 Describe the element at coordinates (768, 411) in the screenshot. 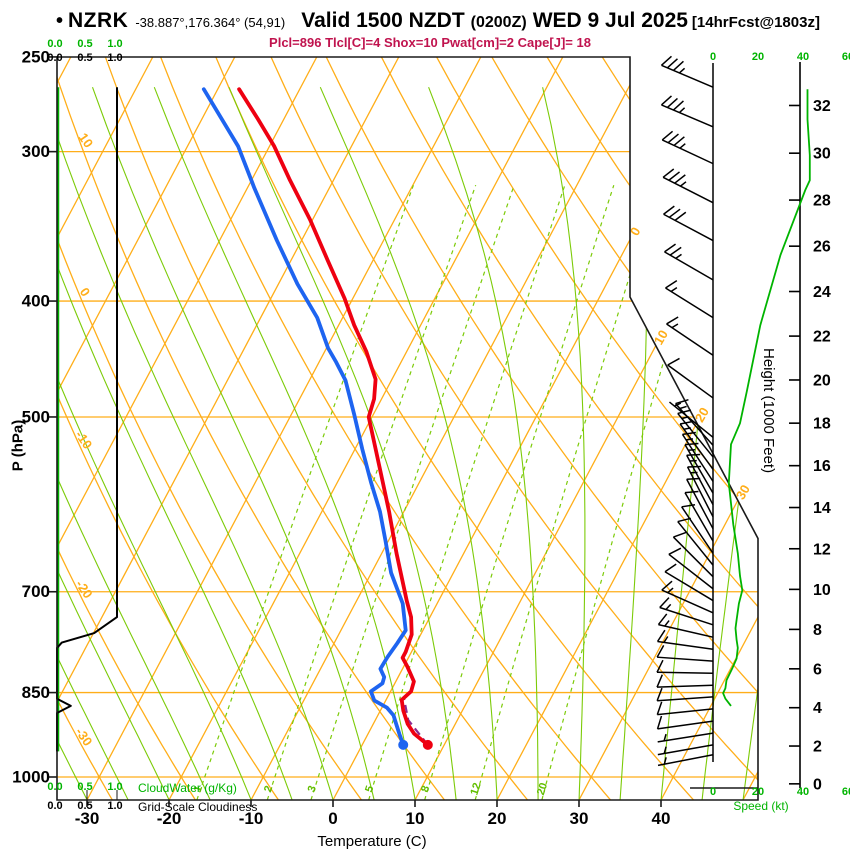

I see `height-axis-label: Height (1000 Feet)` at that location.